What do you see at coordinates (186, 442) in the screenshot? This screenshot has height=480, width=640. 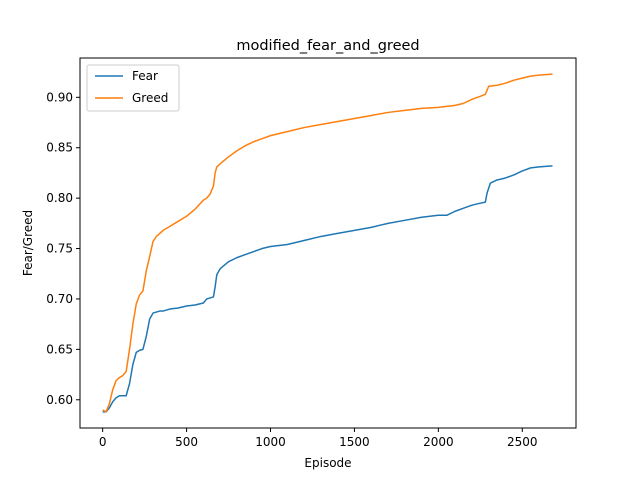 I see `x-tick-label: 500` at bounding box center [186, 442].